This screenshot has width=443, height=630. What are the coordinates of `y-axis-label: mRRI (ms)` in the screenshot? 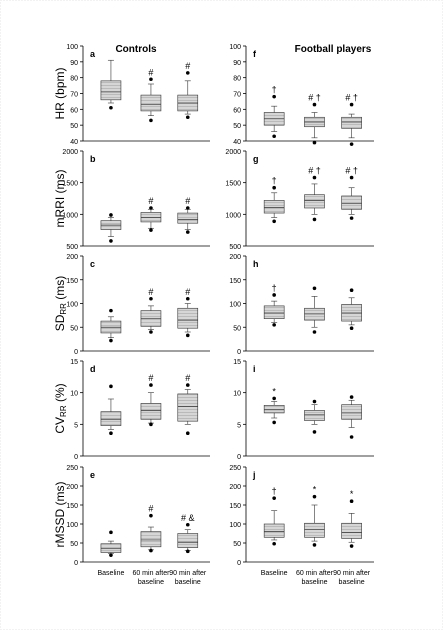 It's located at (60, 199).